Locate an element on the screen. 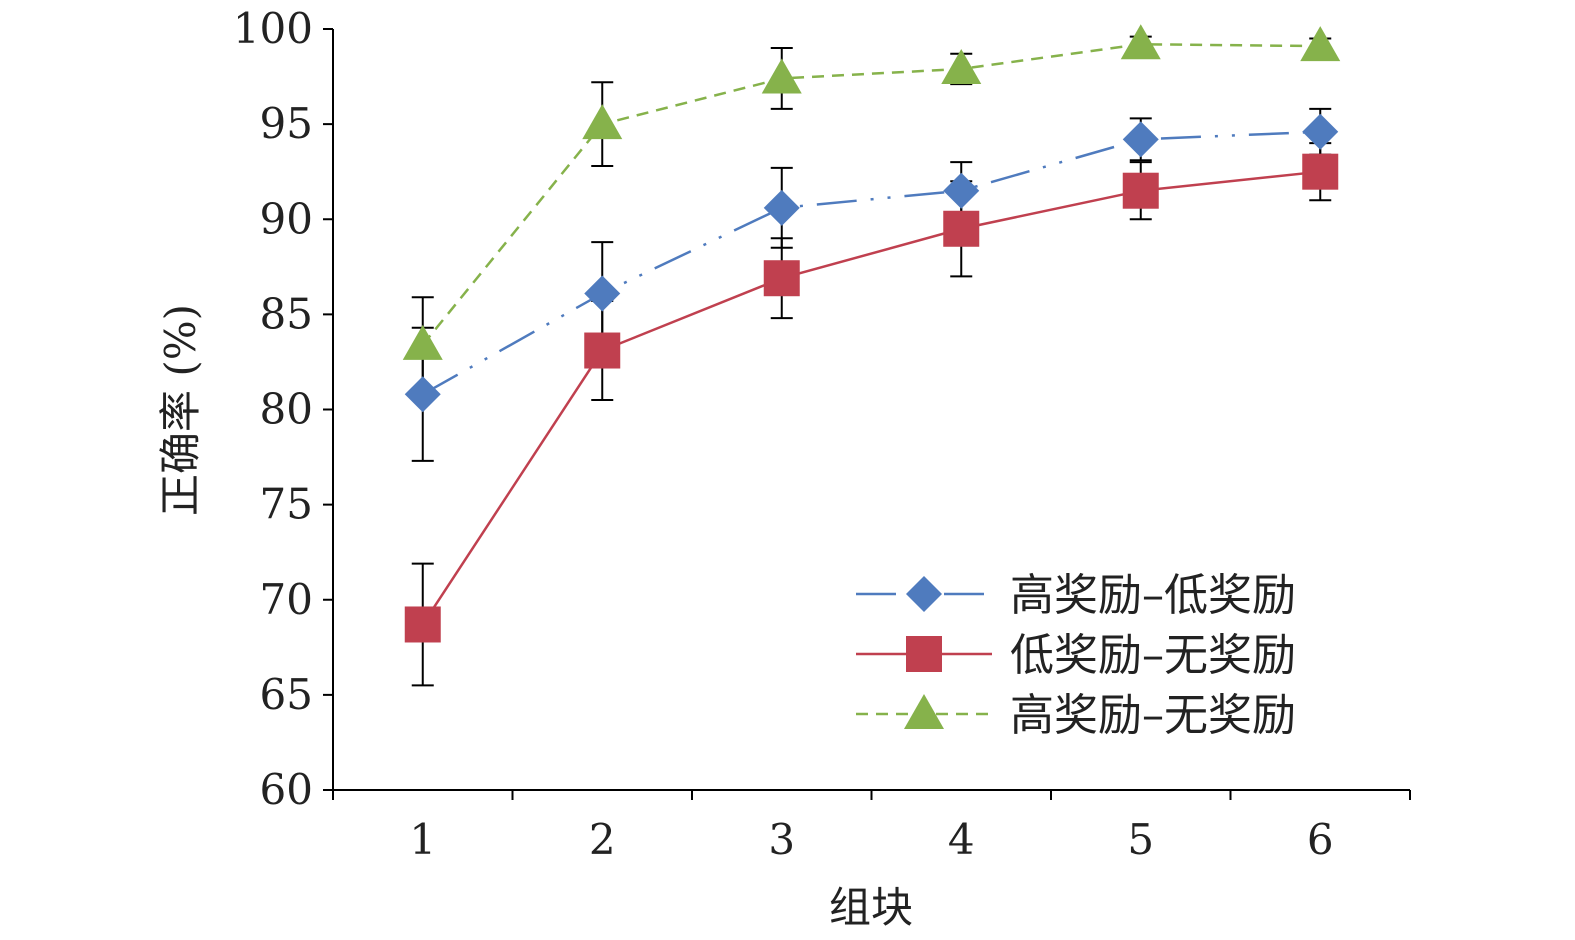  x-tick-label: 1 is located at coordinates (422, 839).